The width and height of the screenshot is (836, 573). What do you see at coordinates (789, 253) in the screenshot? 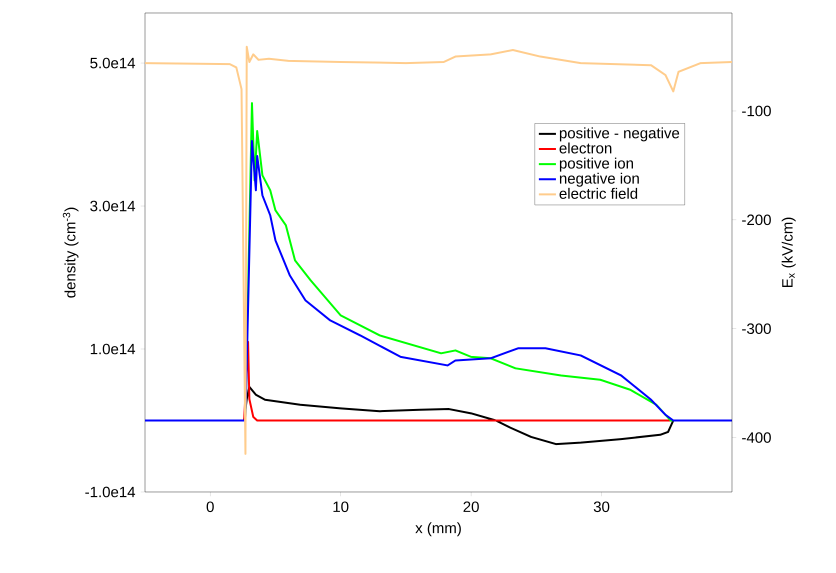
I see `y2-axis-title: E$_{x}$ (kV/cm)` at bounding box center [789, 253].